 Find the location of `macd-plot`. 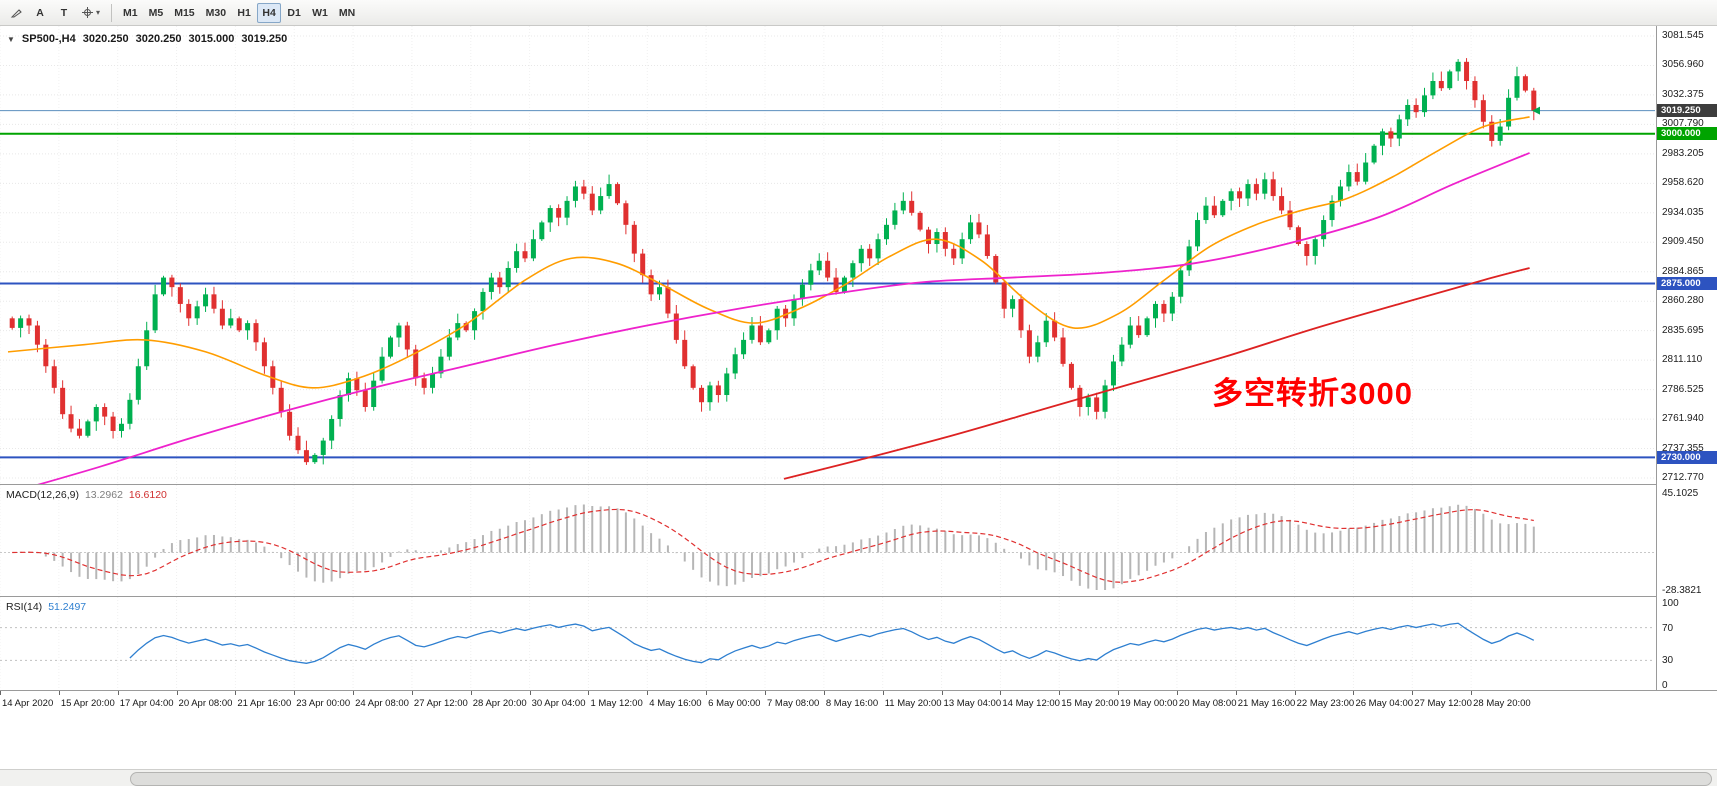

macd-plot is located at coordinates (827, 540).